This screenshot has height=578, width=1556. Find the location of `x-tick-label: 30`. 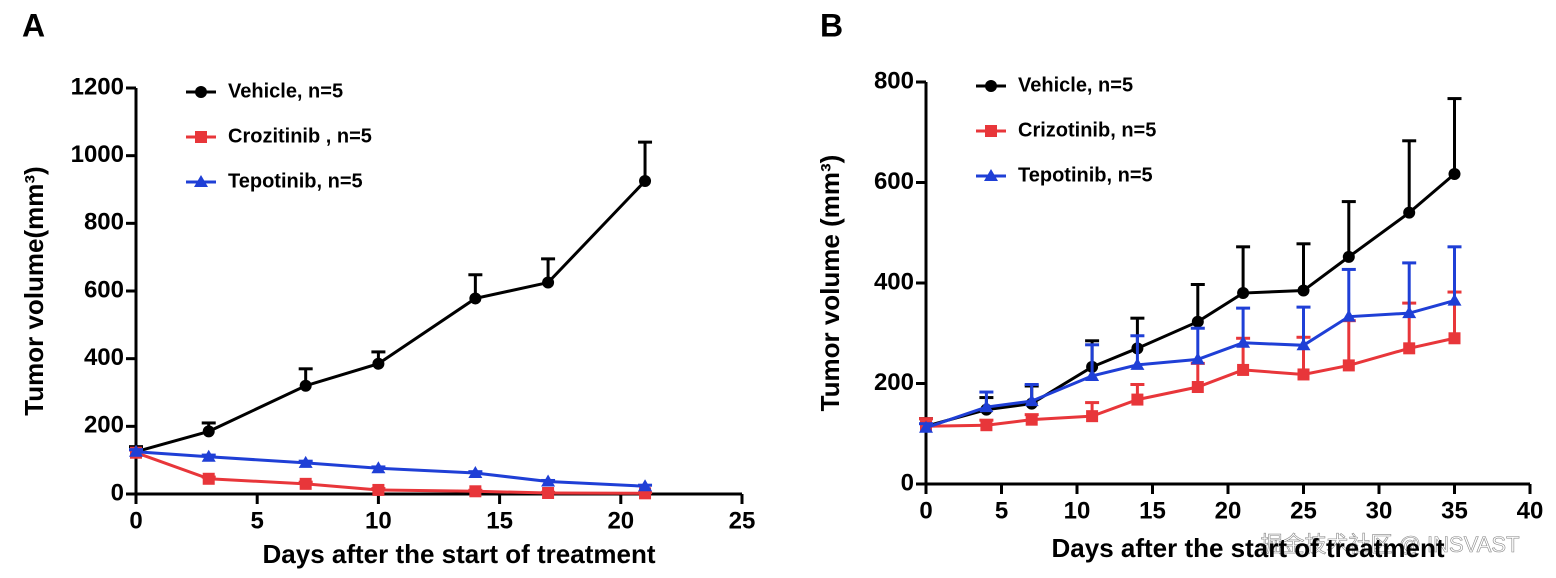

x-tick-label: 30 is located at coordinates (1379, 510).